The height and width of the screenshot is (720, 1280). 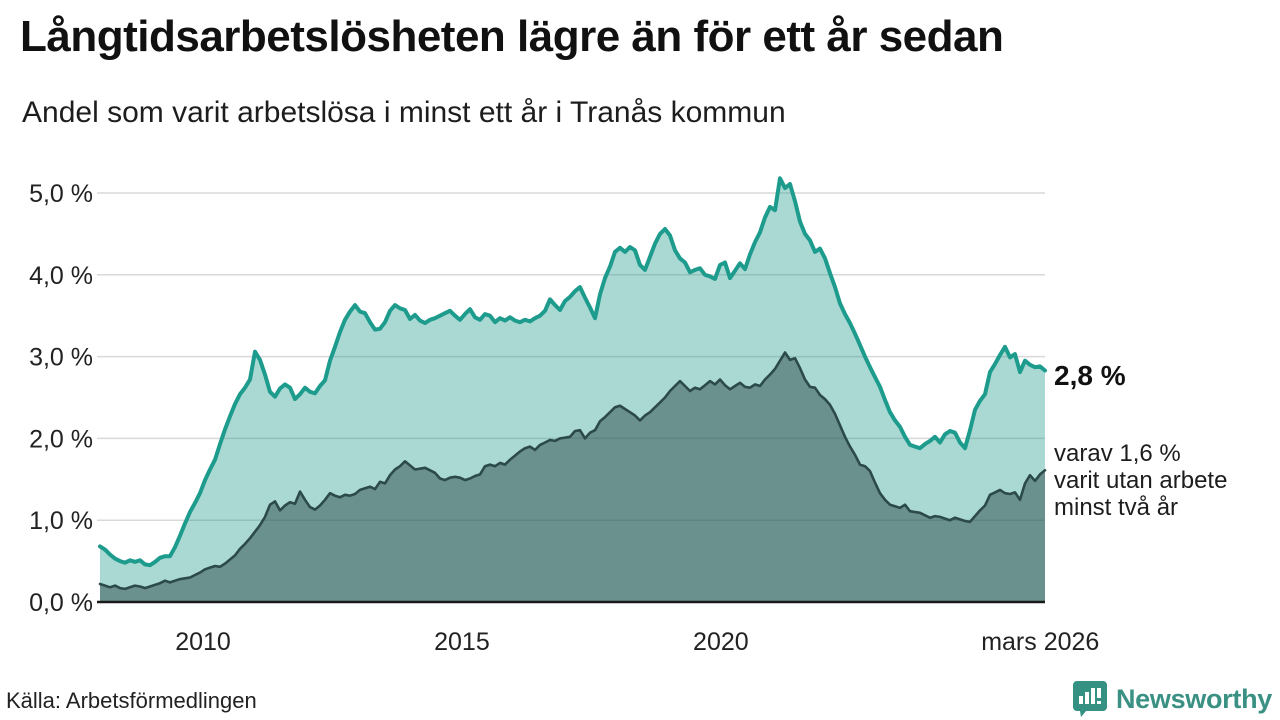 What do you see at coordinates (462, 642) in the screenshot?
I see `x-tick-label: 2015` at bounding box center [462, 642].